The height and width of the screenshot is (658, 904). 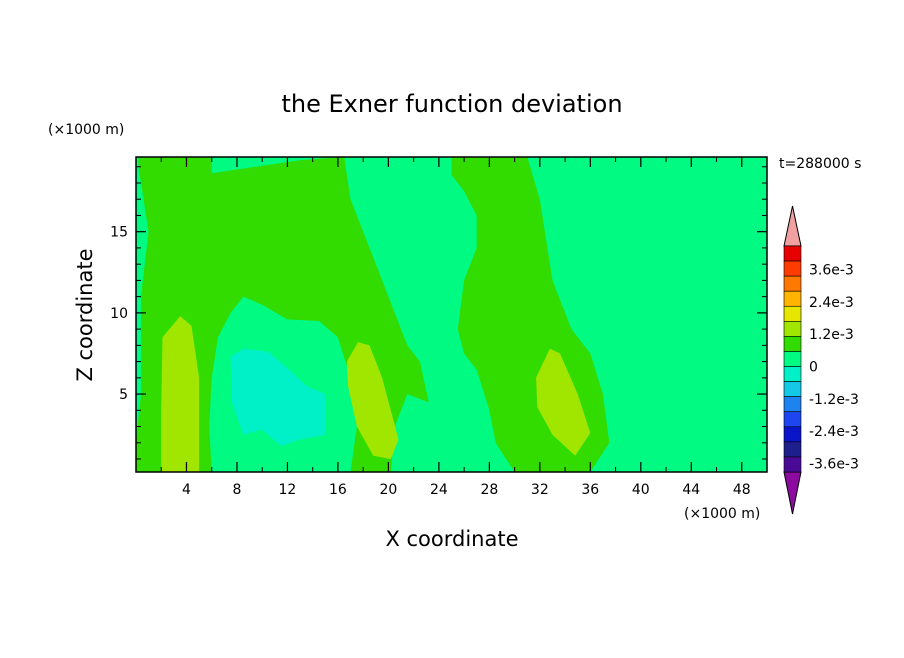 What do you see at coordinates (123, 395) in the screenshot?
I see `y-tick-label: 5` at bounding box center [123, 395].